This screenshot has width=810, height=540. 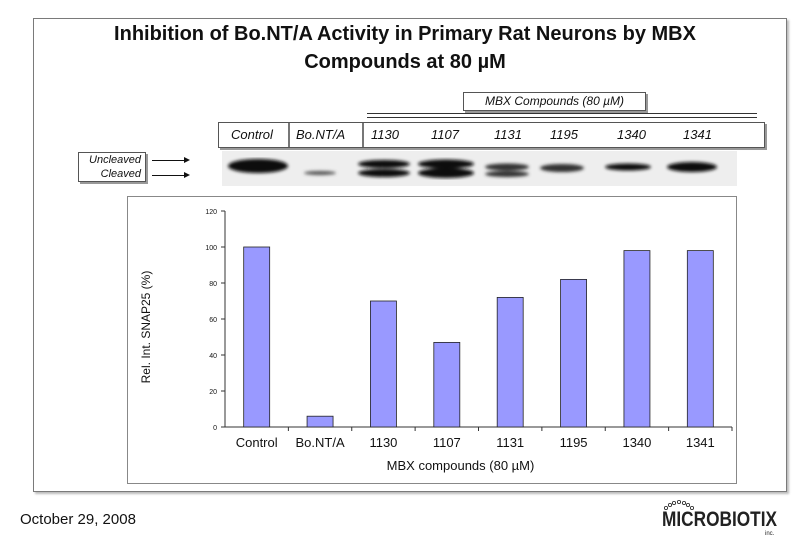 What do you see at coordinates (697, 134) in the screenshot?
I see `lane-label-1341: 1341` at bounding box center [697, 134].